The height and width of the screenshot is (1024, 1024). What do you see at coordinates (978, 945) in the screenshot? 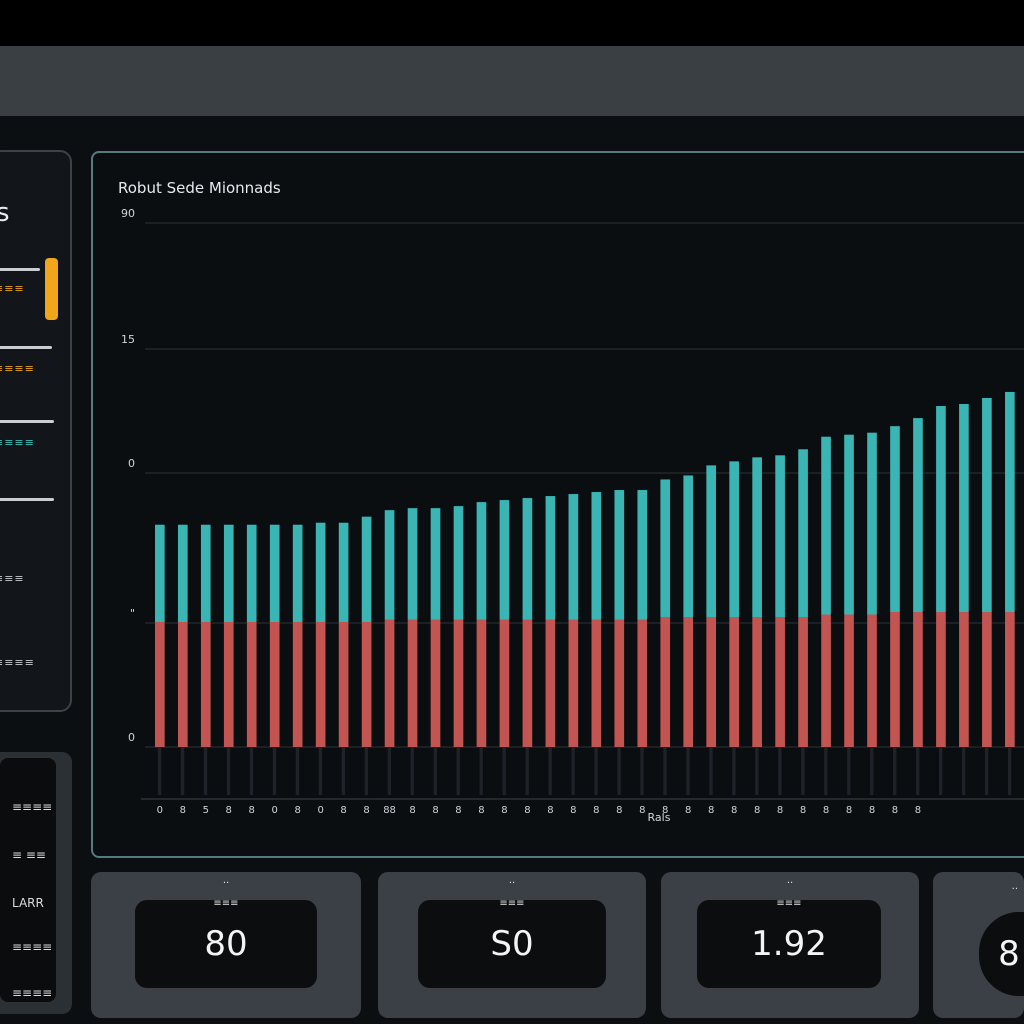
I see `stat-card: ·· 8` at bounding box center [978, 945].